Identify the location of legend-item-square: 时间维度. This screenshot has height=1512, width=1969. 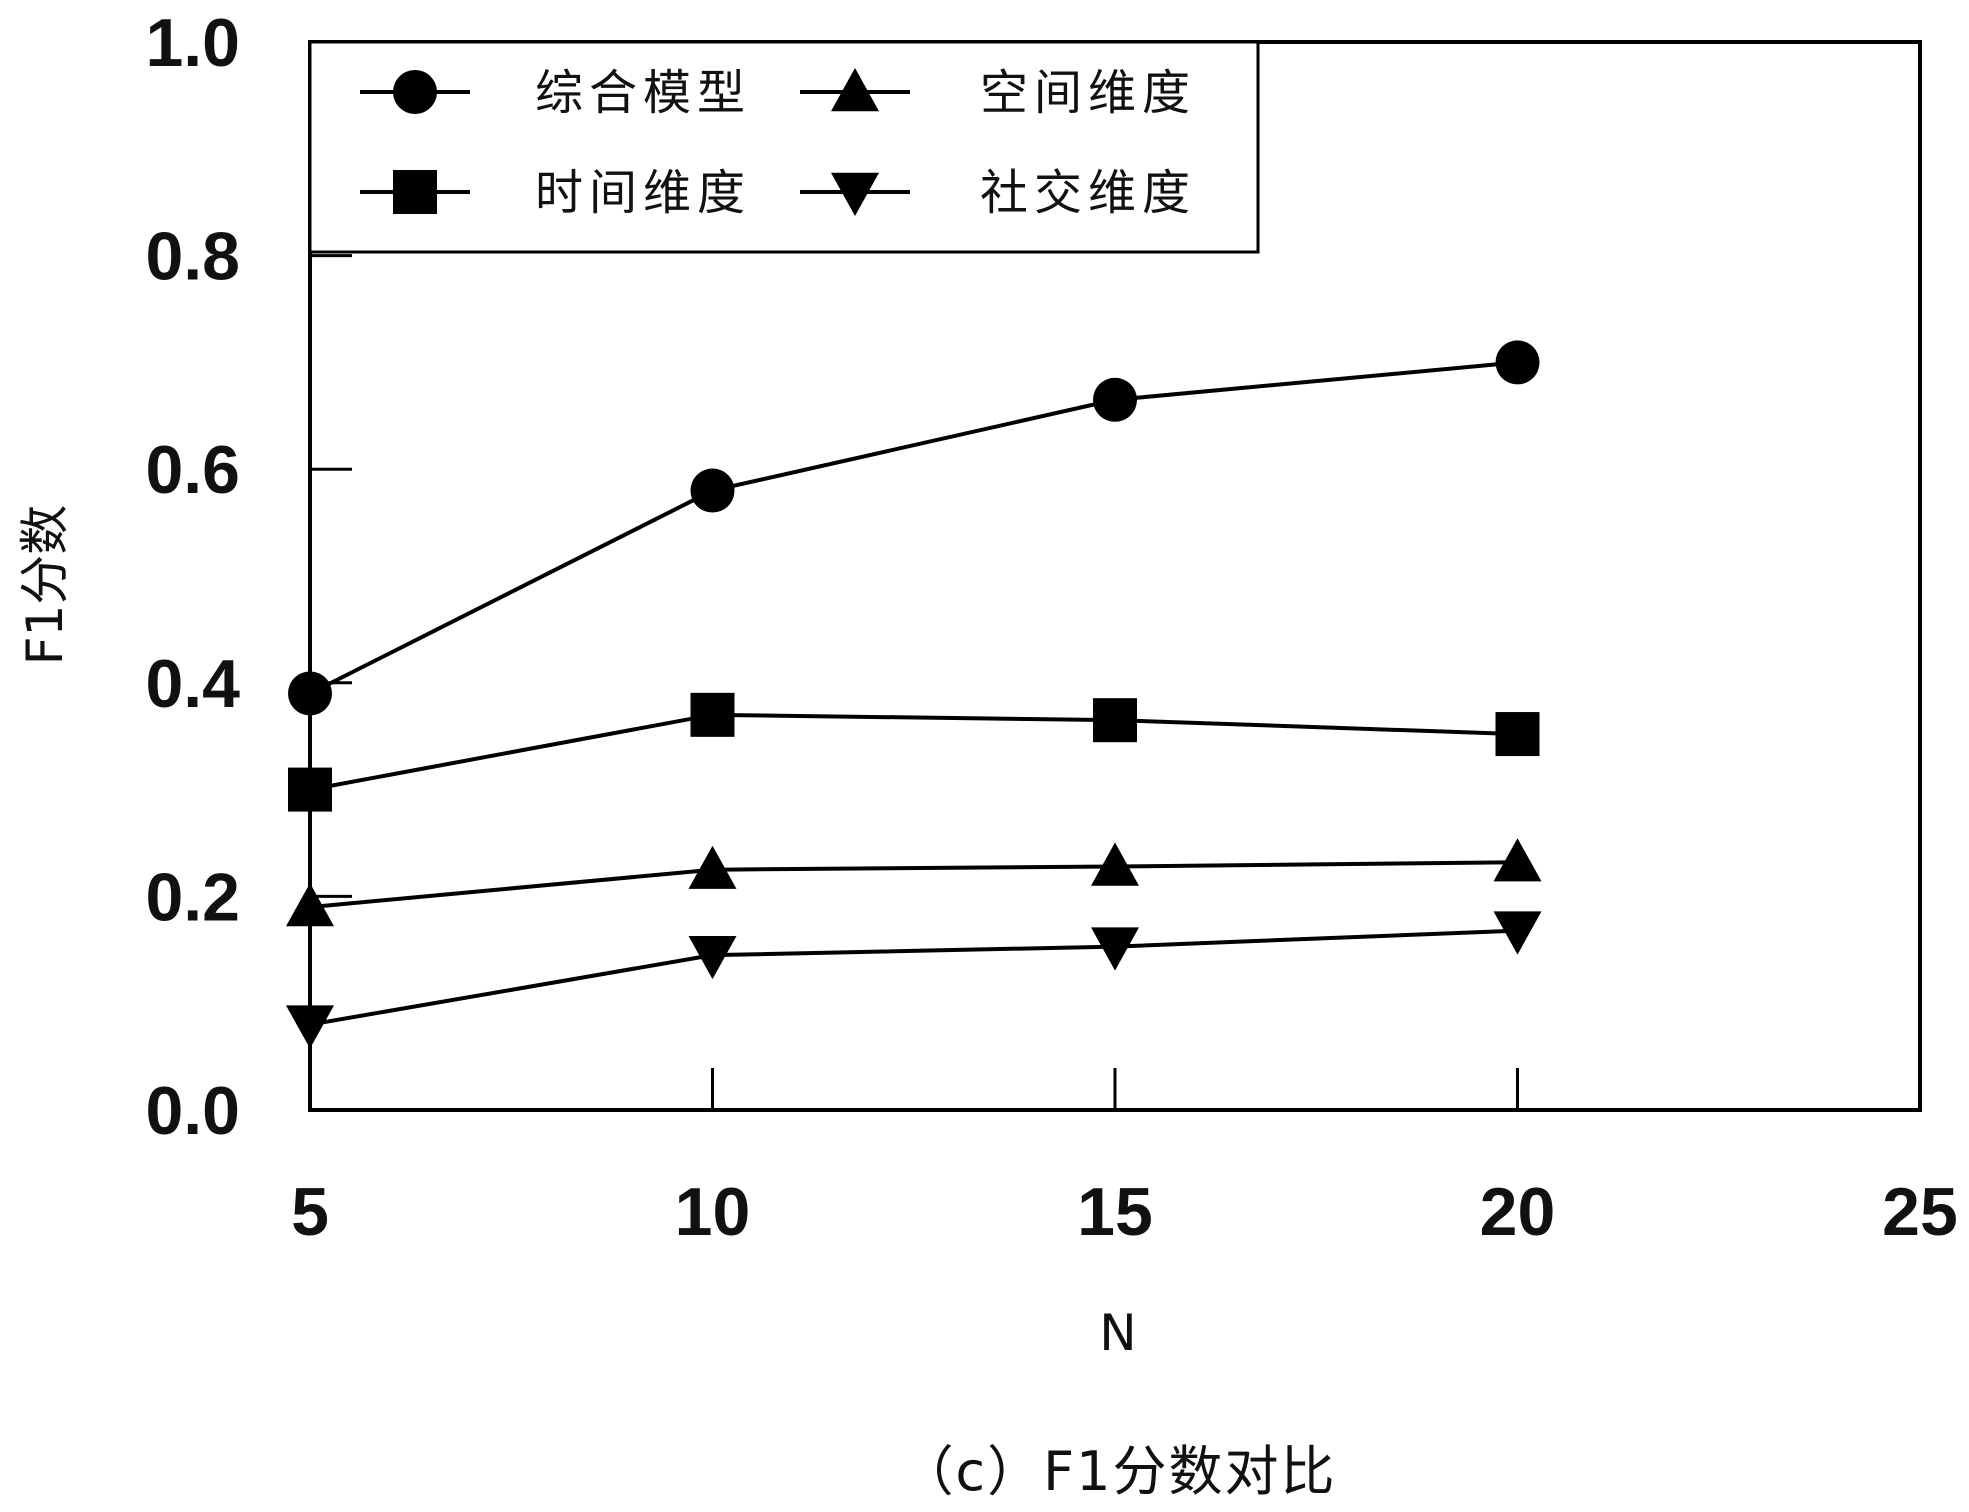
(555, 193).